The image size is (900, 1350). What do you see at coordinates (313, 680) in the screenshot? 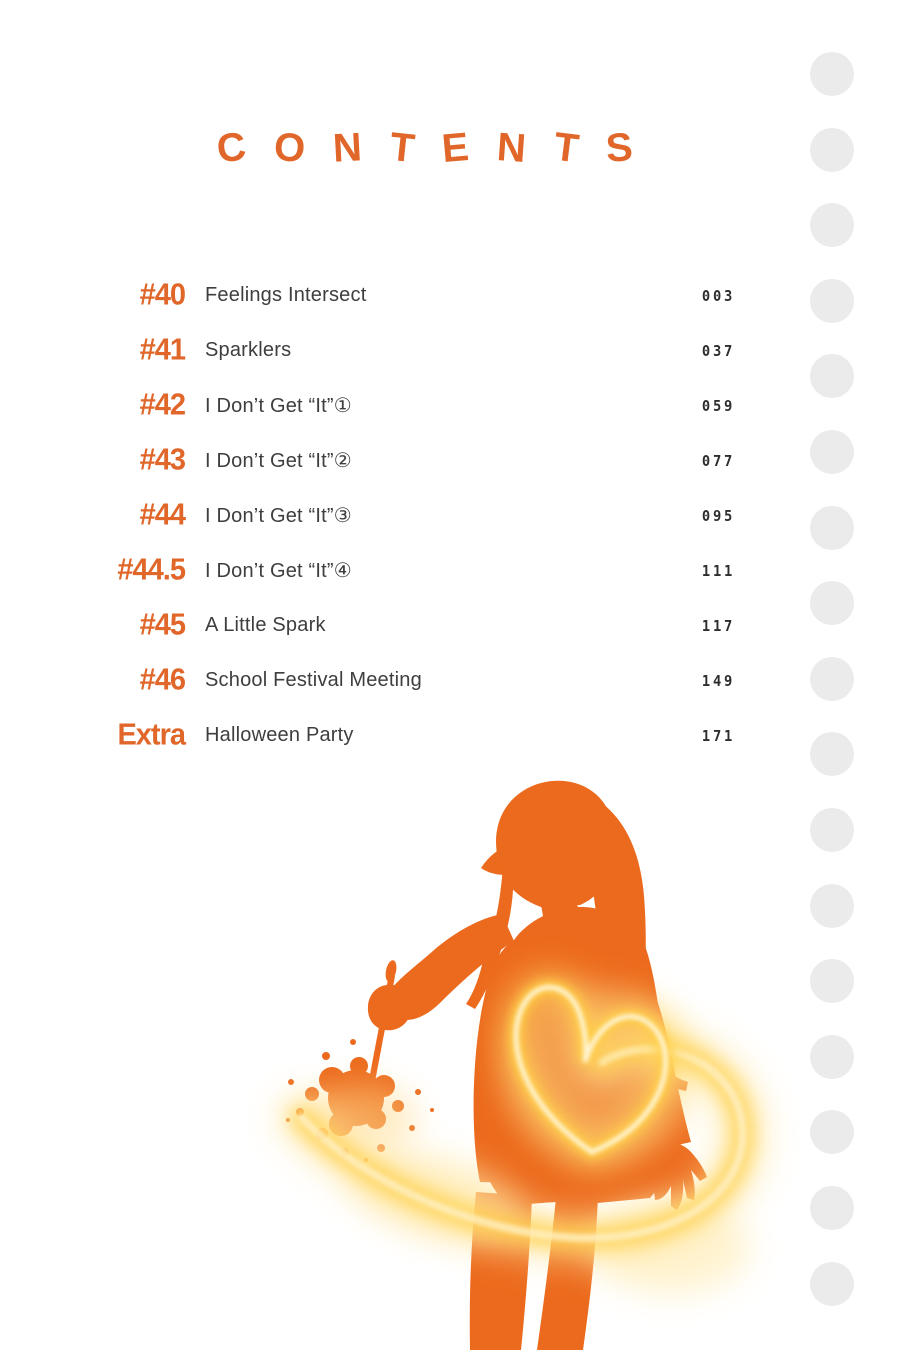
I see `chapter-title: School Festival Meeting` at bounding box center [313, 680].